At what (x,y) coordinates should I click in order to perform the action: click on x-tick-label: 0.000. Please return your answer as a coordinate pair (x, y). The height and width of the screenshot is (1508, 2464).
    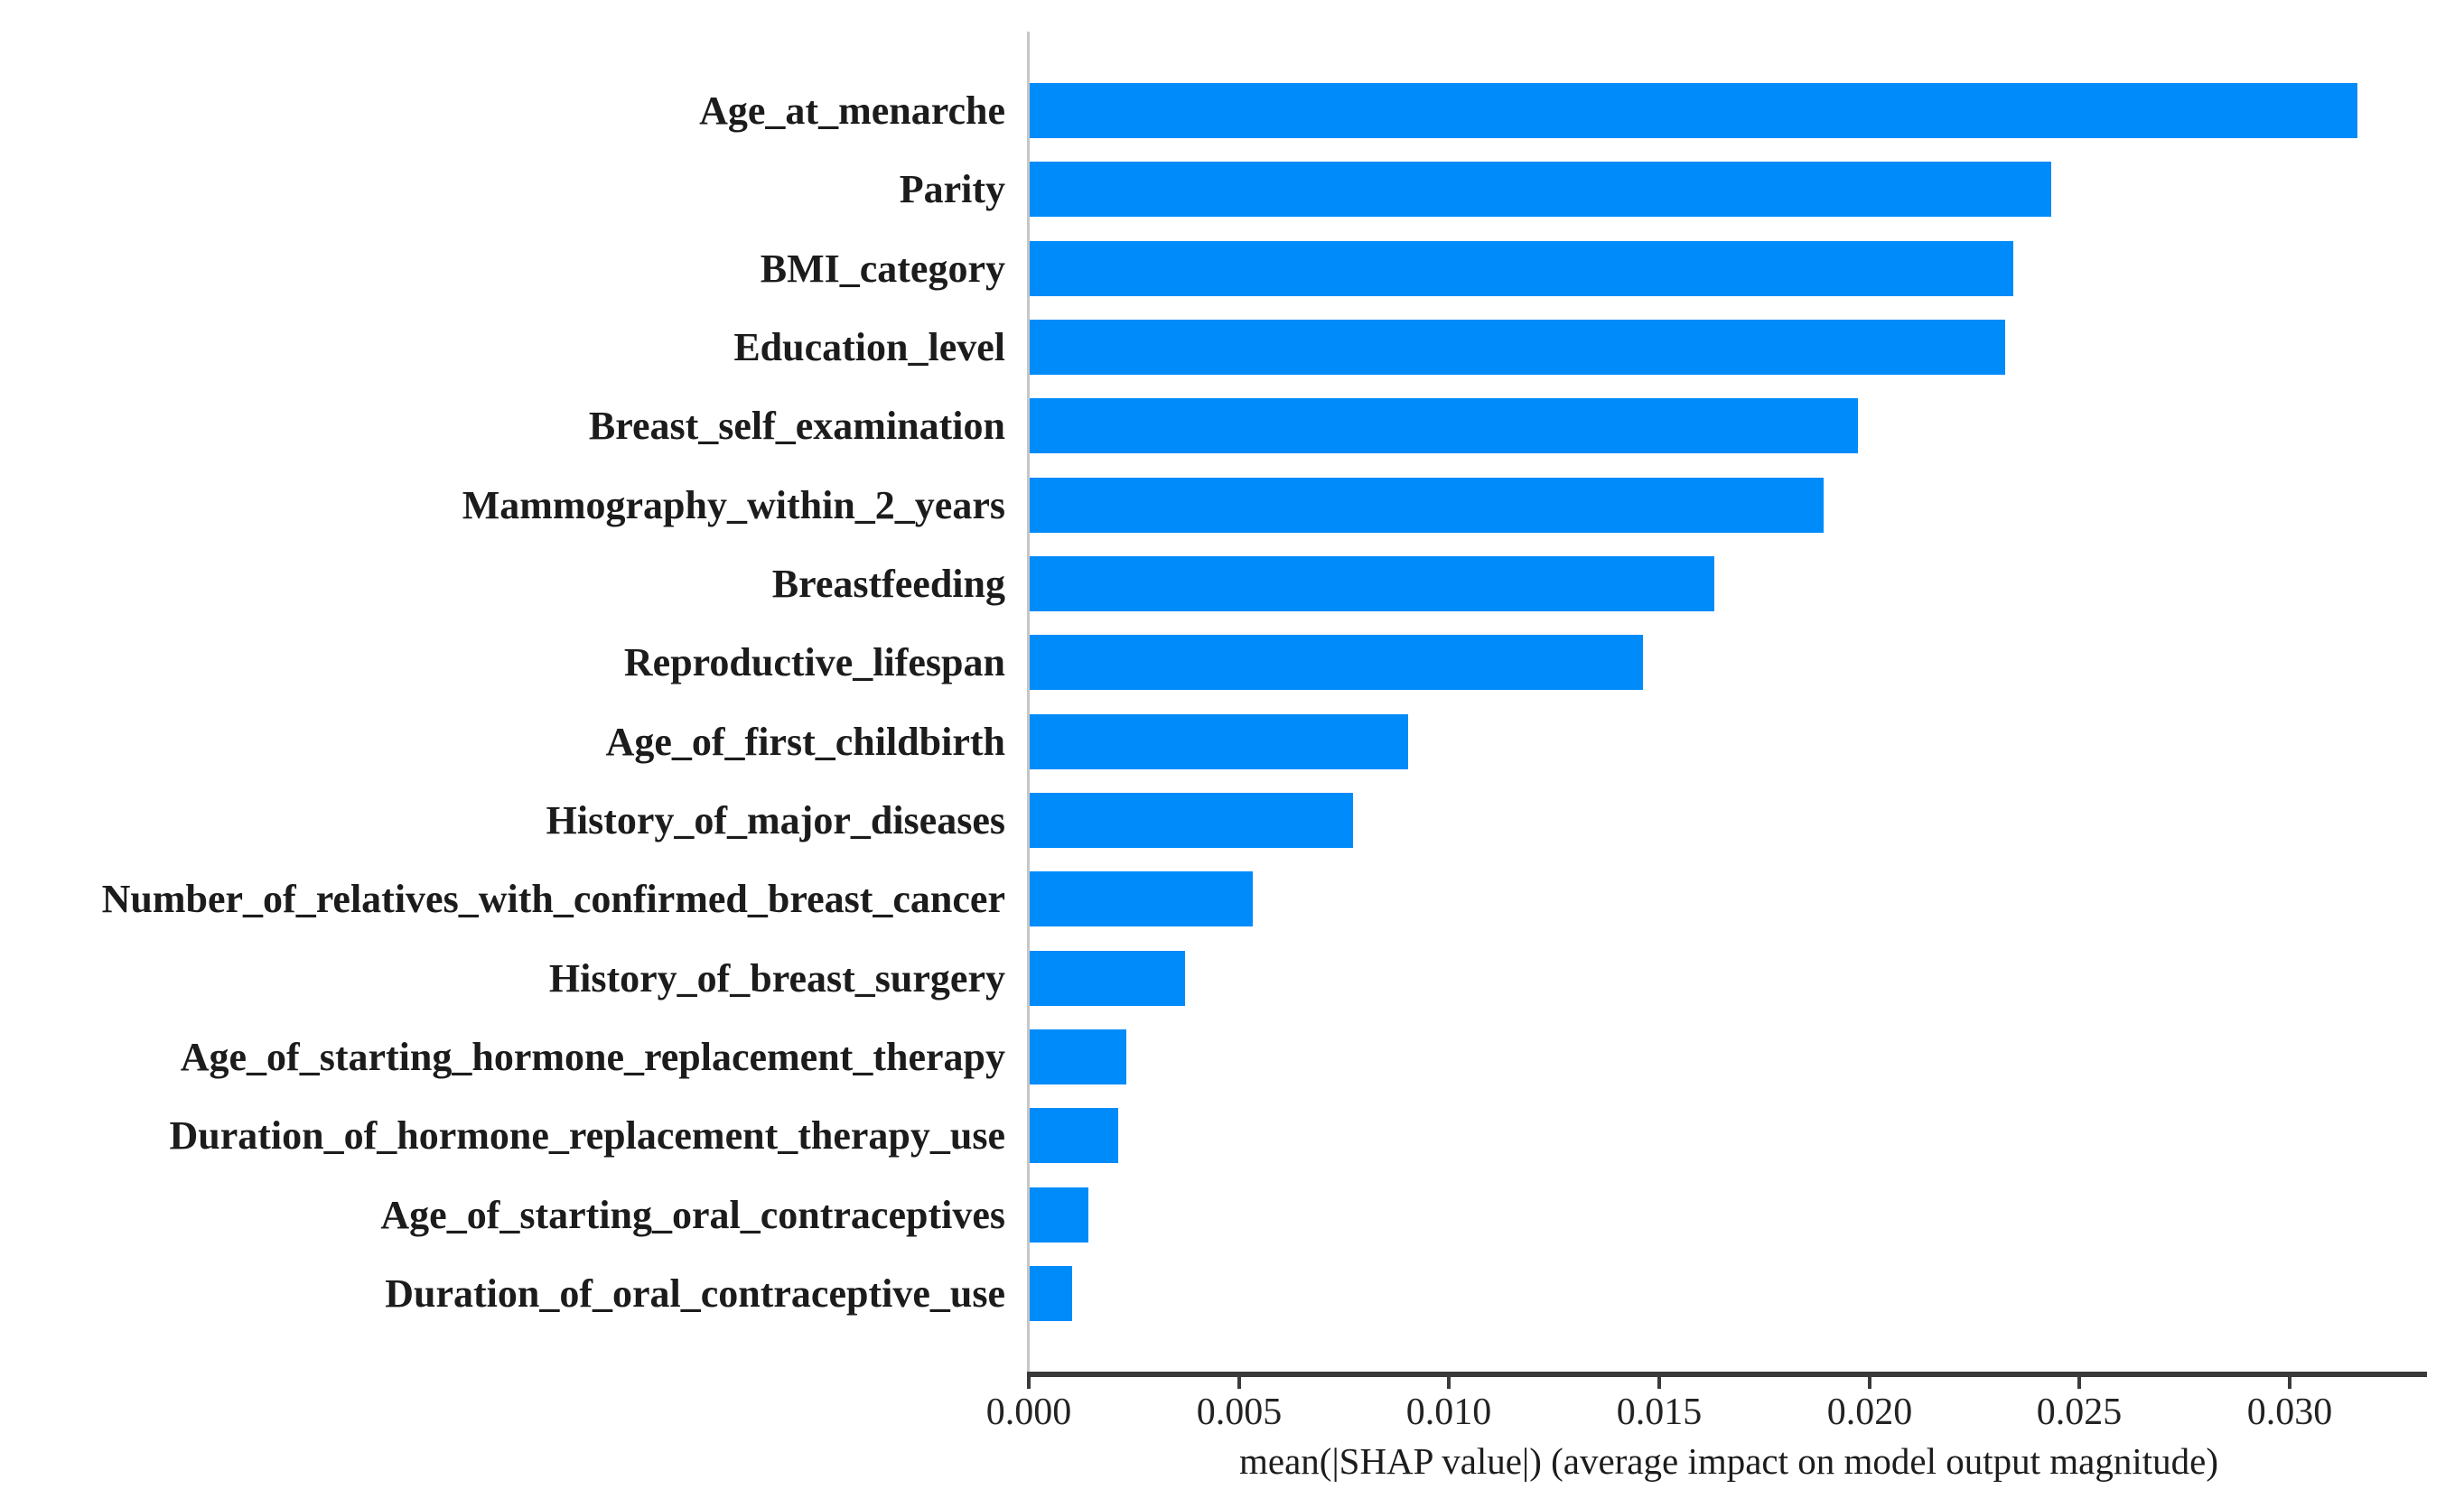
    Looking at the image, I should click on (1028, 1412).